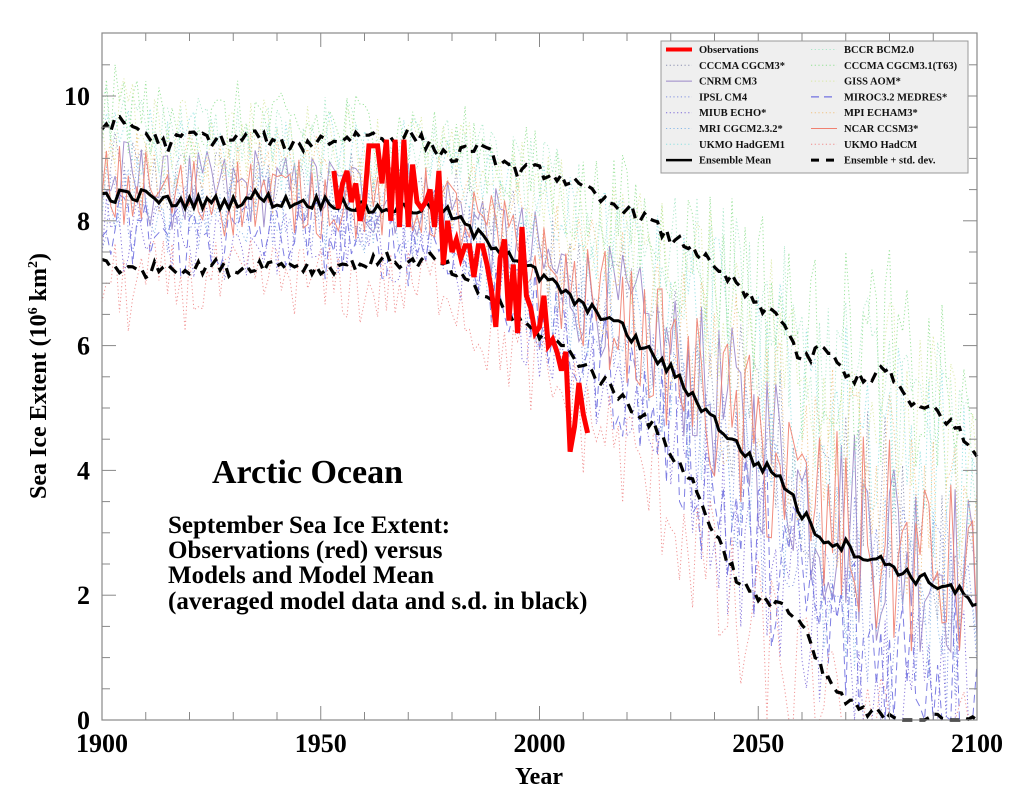  Describe the element at coordinates (723, 97) in the screenshot. I see `legend-label: IPSL CM4` at that location.